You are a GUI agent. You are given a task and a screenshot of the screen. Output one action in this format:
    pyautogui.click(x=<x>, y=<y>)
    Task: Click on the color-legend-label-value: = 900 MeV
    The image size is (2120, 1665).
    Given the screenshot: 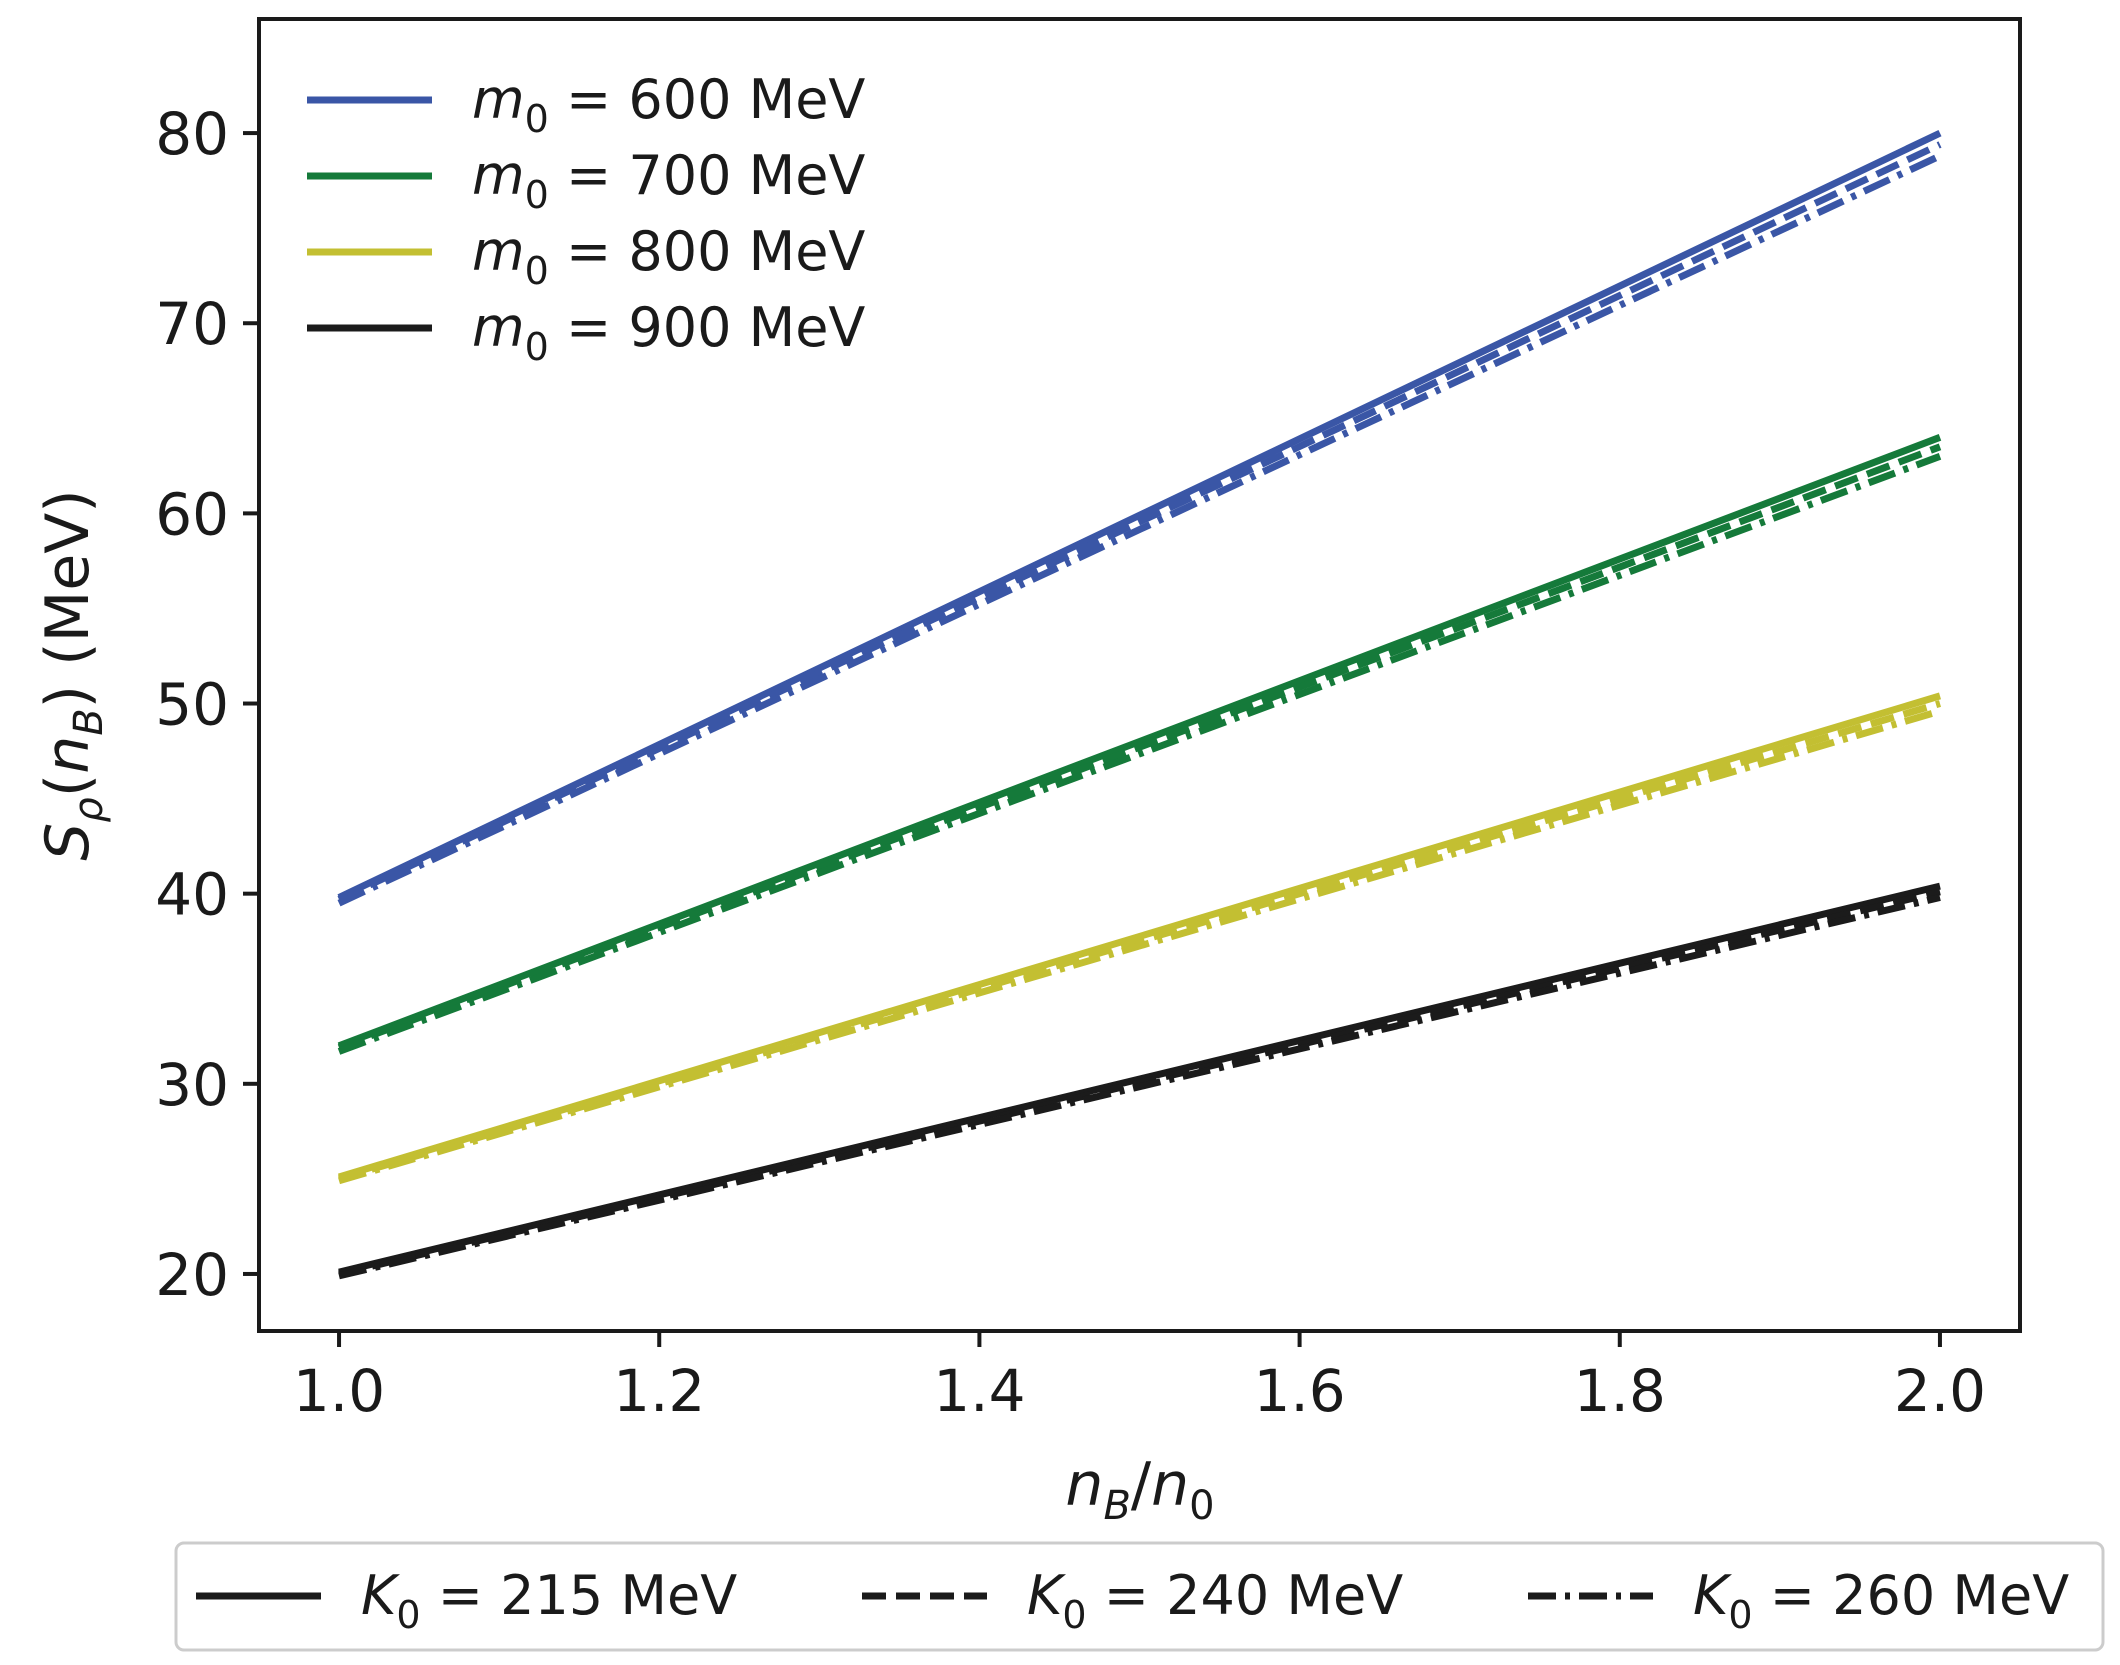 What is the action you would take?
    pyautogui.click(x=707, y=327)
    